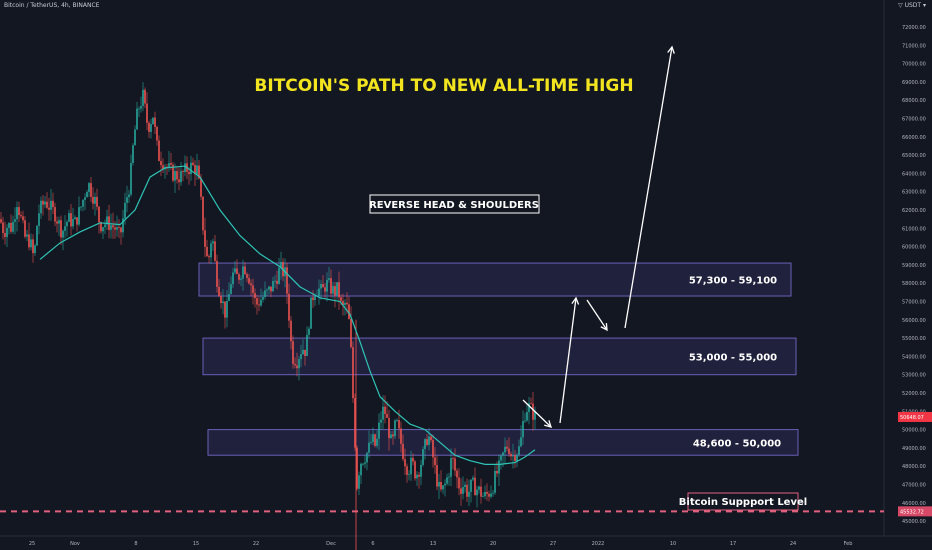  Describe the element at coordinates (52, 5) in the screenshot. I see `symbol-label: Bitcoin / TetherUS, 4h, BINANCE` at that location.